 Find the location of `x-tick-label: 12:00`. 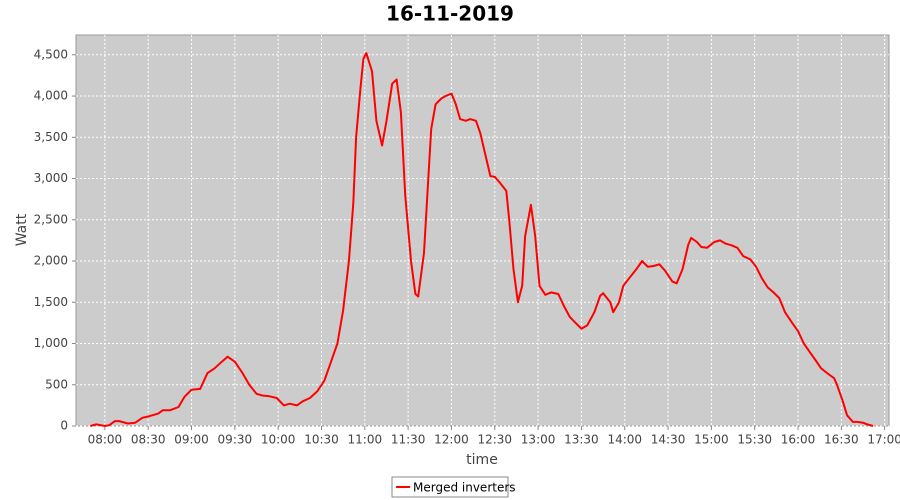

x-tick-label: 12:00 is located at coordinates (451, 440).